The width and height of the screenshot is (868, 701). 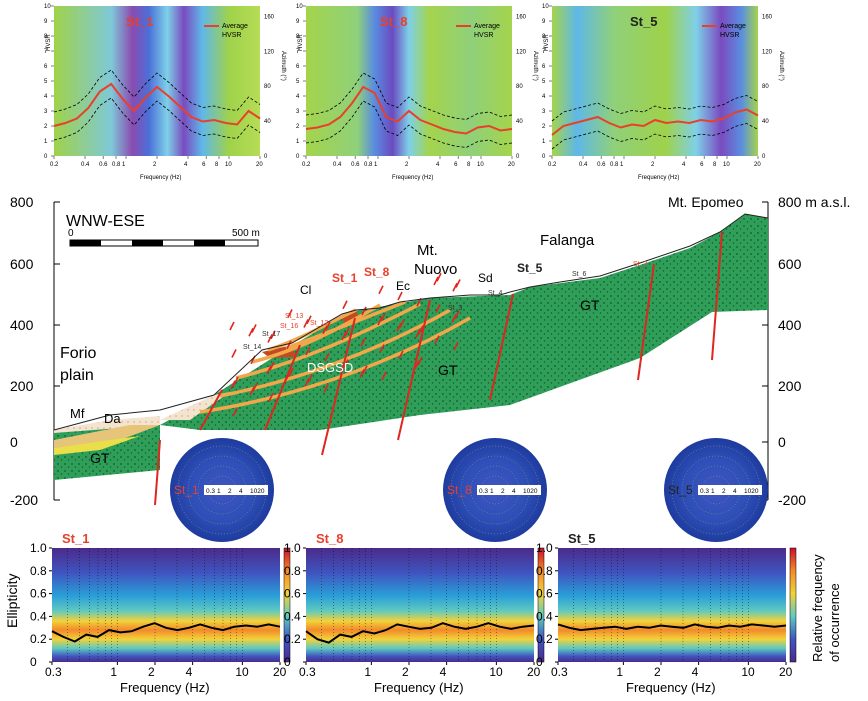 I want to click on polar-station-label: St_1, so click(x=186, y=490).